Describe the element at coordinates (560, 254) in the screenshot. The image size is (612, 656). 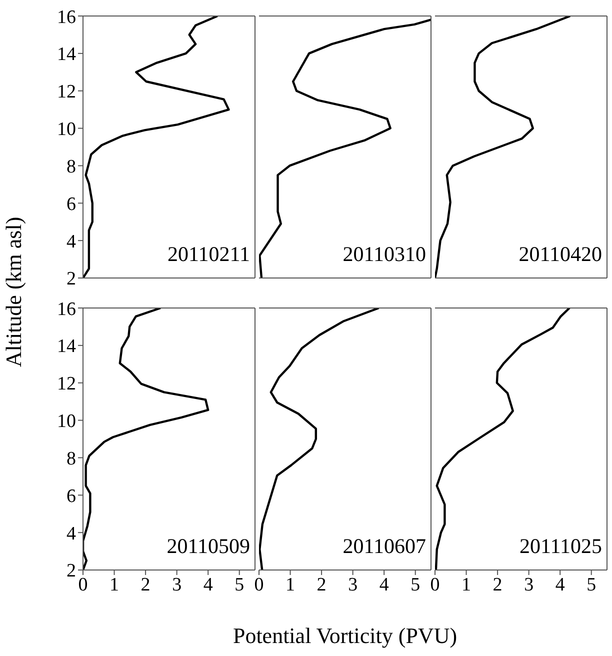
I see `annotation: 20110420` at that location.